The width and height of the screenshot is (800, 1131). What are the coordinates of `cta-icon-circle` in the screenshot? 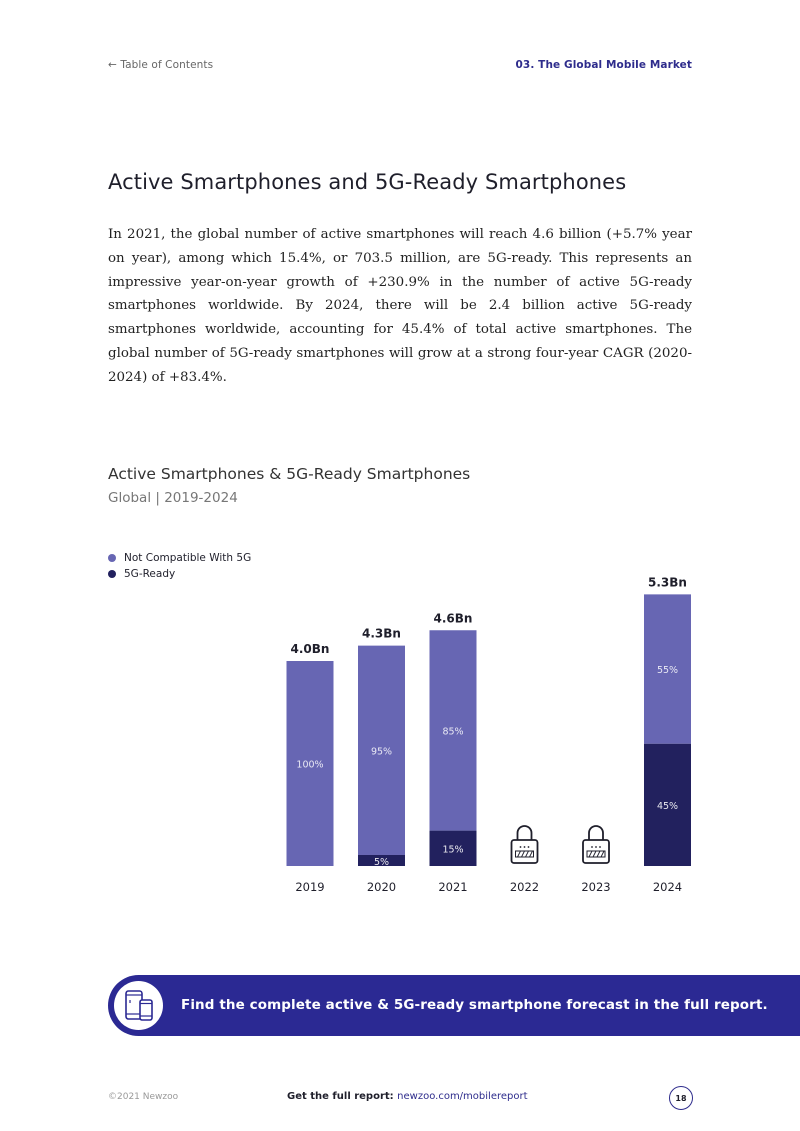 It's located at (138, 1005).